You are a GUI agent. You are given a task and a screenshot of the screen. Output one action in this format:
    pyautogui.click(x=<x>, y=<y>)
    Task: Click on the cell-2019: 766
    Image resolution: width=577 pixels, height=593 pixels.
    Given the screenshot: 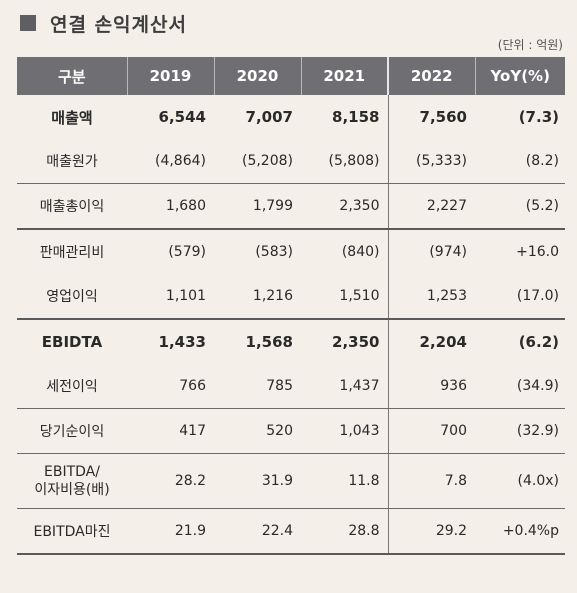 What is the action you would take?
    pyautogui.click(x=170, y=386)
    